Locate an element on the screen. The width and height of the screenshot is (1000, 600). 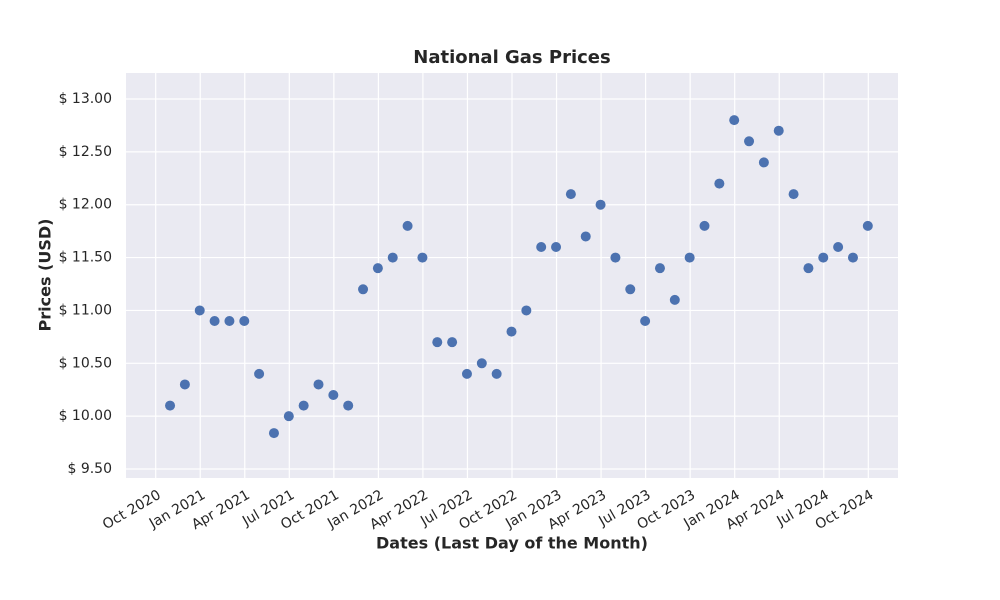
y-tick-label: $ 11.50 is located at coordinates (85, 258).